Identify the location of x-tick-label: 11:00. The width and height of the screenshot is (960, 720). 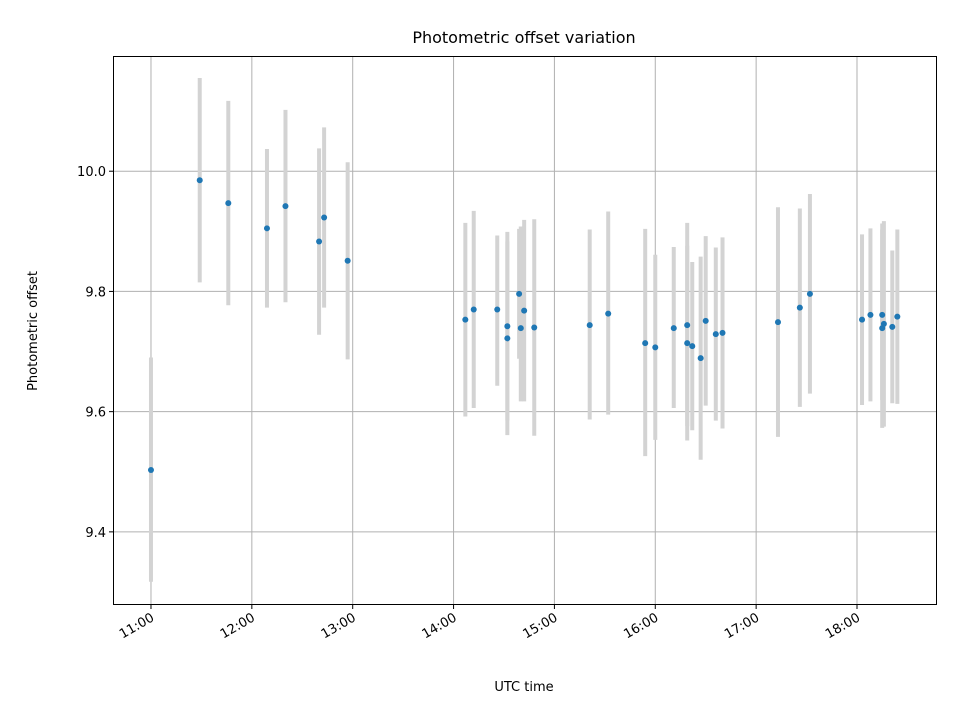
(137, 626).